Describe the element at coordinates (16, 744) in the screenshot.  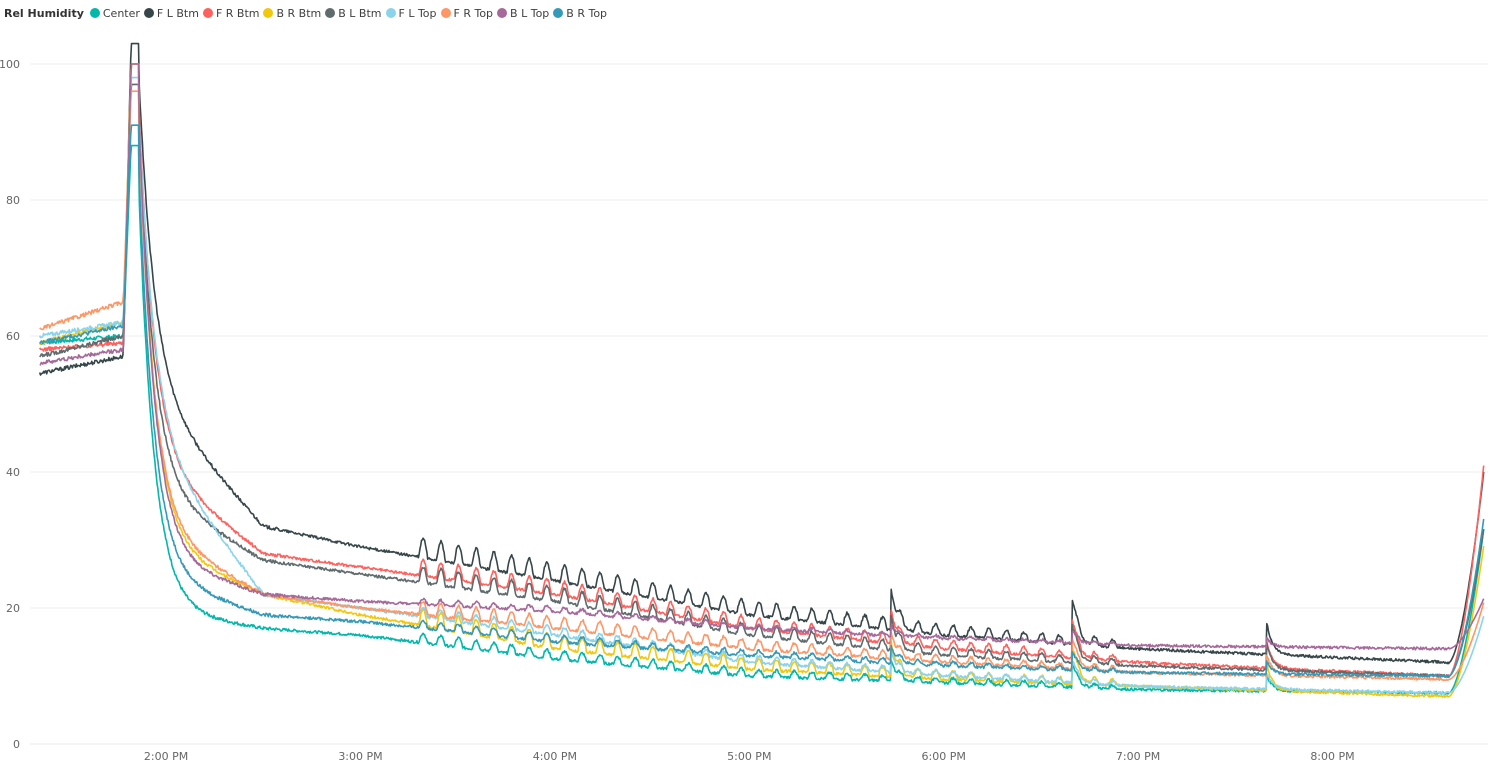
I see `y-tick-label: 0` at that location.